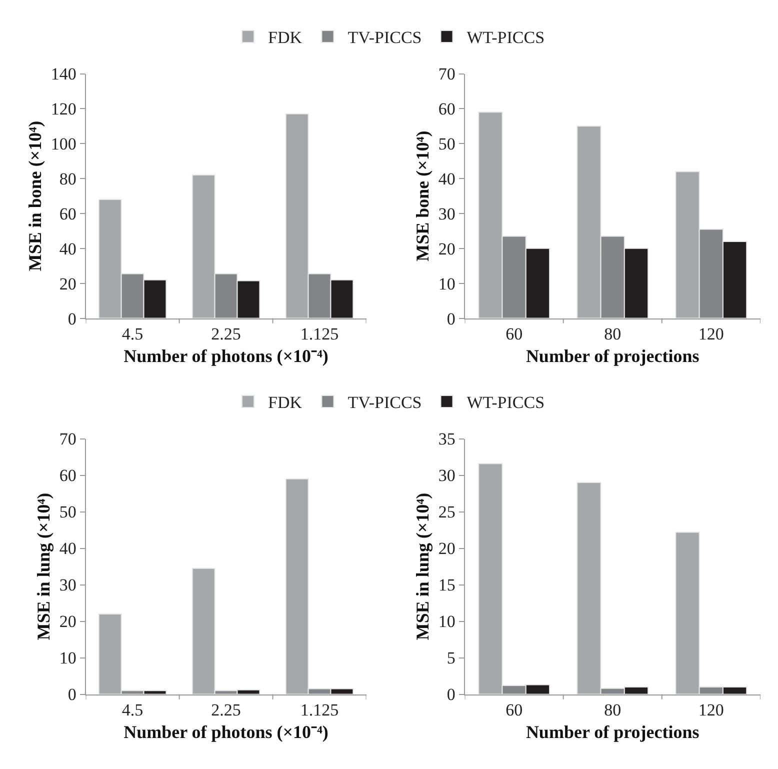  Describe the element at coordinates (63, 74) in the screenshot. I see `y-tick-label: 140` at that location.